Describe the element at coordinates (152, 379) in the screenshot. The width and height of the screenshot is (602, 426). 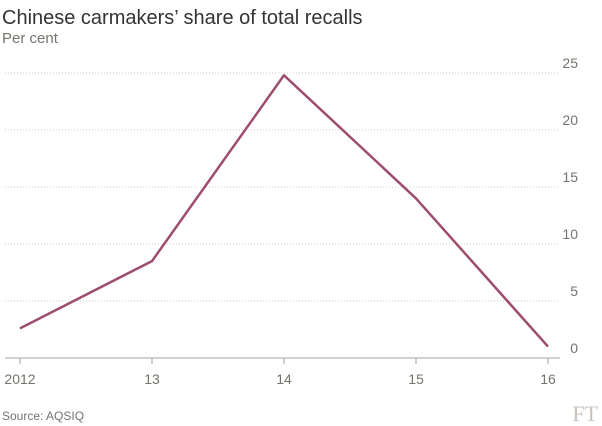
I see `x-tick-label: 13` at that location.